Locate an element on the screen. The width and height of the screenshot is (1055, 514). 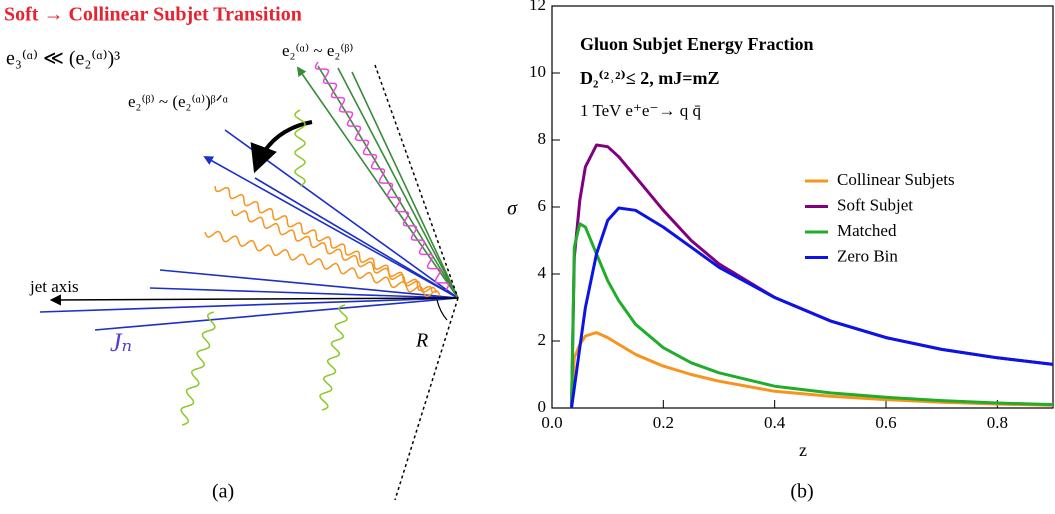
x-tick-label: 0.8 is located at coordinates (997, 422).